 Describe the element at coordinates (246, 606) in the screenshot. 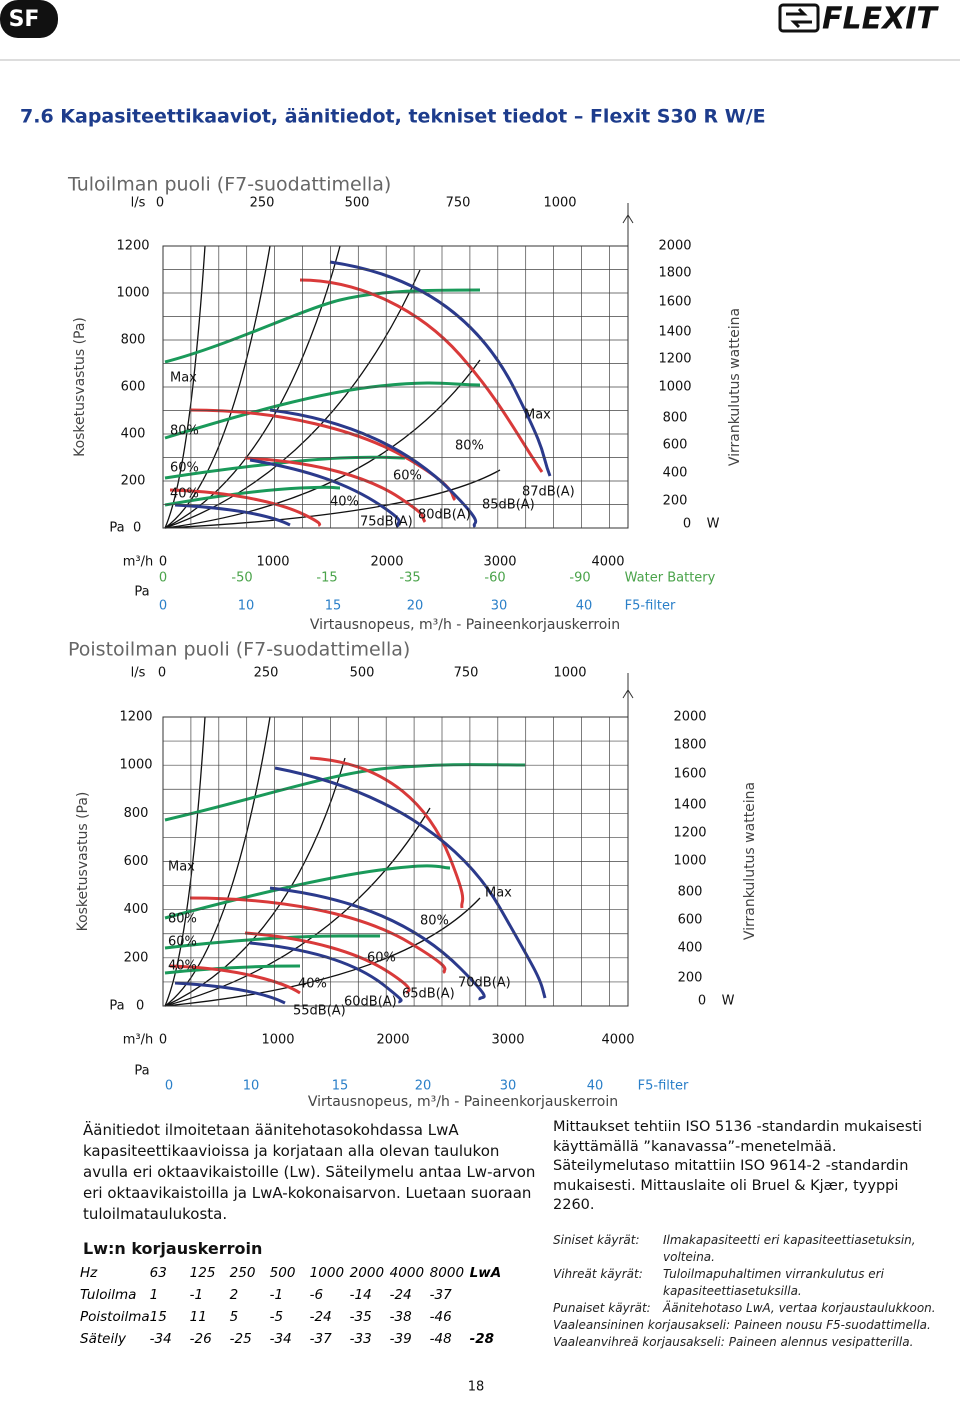

I see `tick-label: 10` at that location.